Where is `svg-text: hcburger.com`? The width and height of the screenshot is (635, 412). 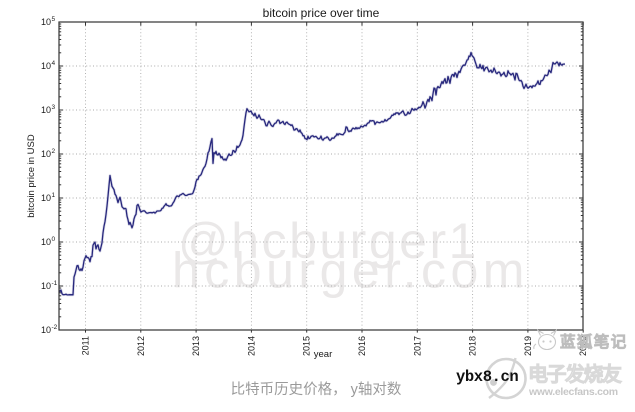
svg-text: hcburger.com is located at coordinates (350, 271).